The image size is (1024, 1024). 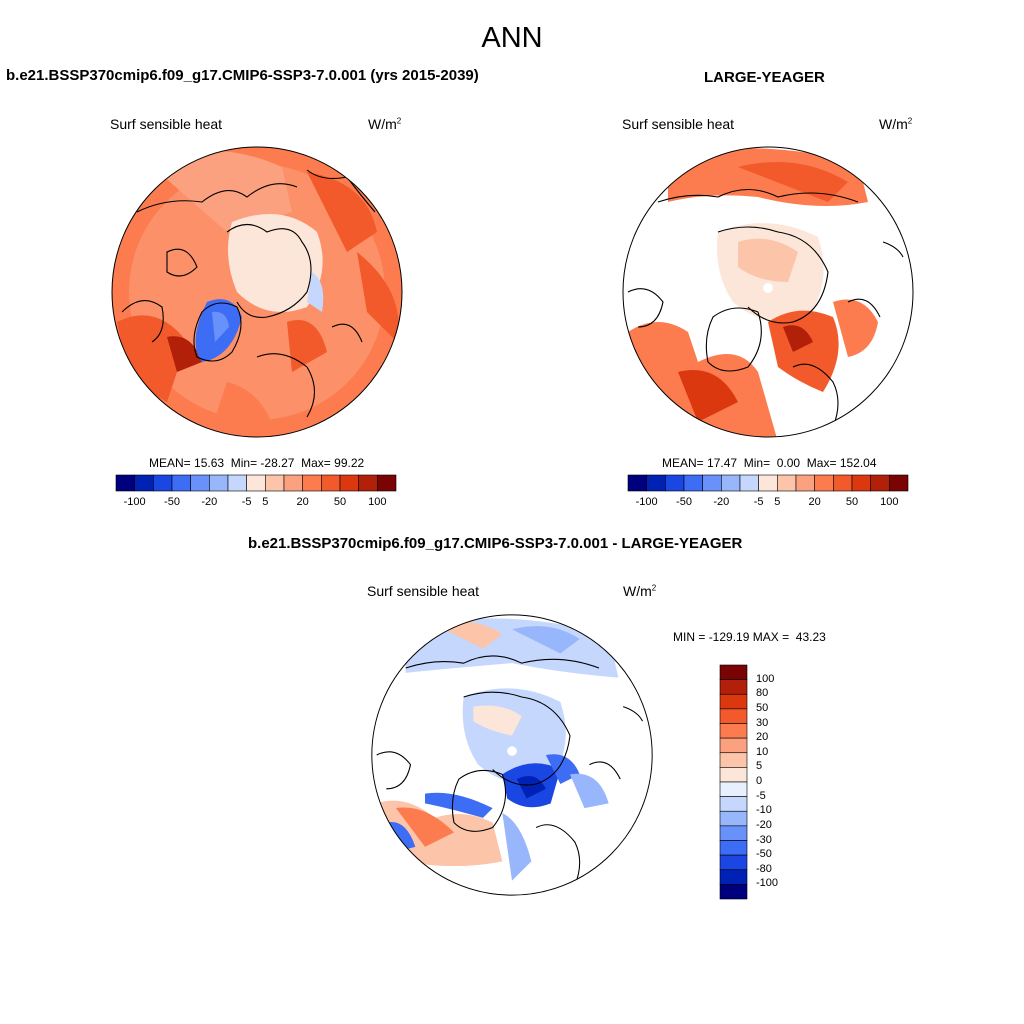 I want to click on diff-units-label: W/m2, so click(x=640, y=591).